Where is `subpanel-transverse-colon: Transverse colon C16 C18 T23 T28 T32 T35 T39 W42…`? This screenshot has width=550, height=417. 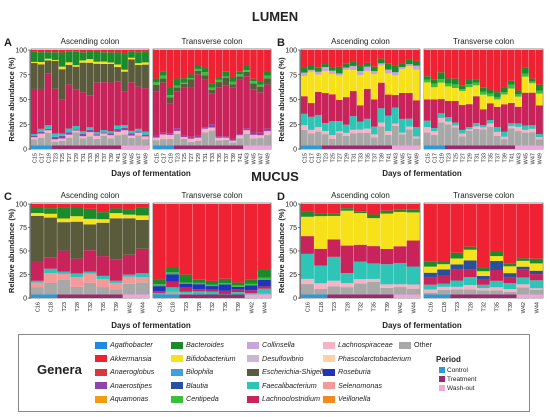
subpanel-transverse-colon: Transverse colon C16 C18 T23 T28 T32 T35 T39 W42… is located at coordinates (212, 252).